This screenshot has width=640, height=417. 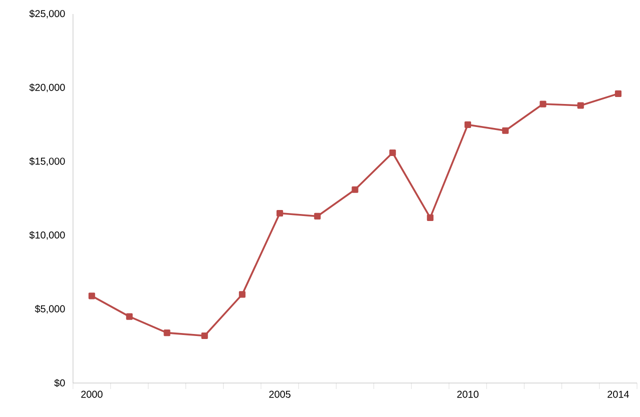 I want to click on y-tick-label: $0, so click(x=59, y=383).